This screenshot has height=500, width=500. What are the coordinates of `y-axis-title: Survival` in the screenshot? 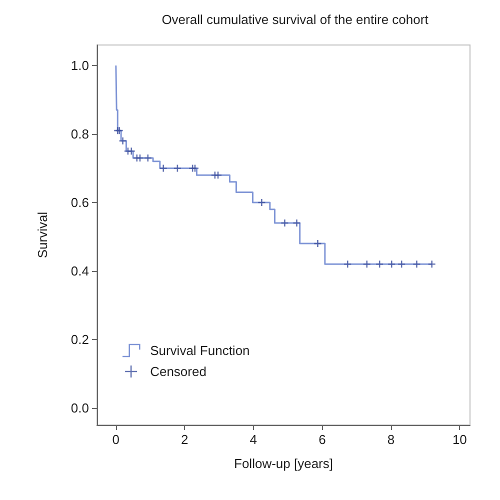 It's located at (42, 235).